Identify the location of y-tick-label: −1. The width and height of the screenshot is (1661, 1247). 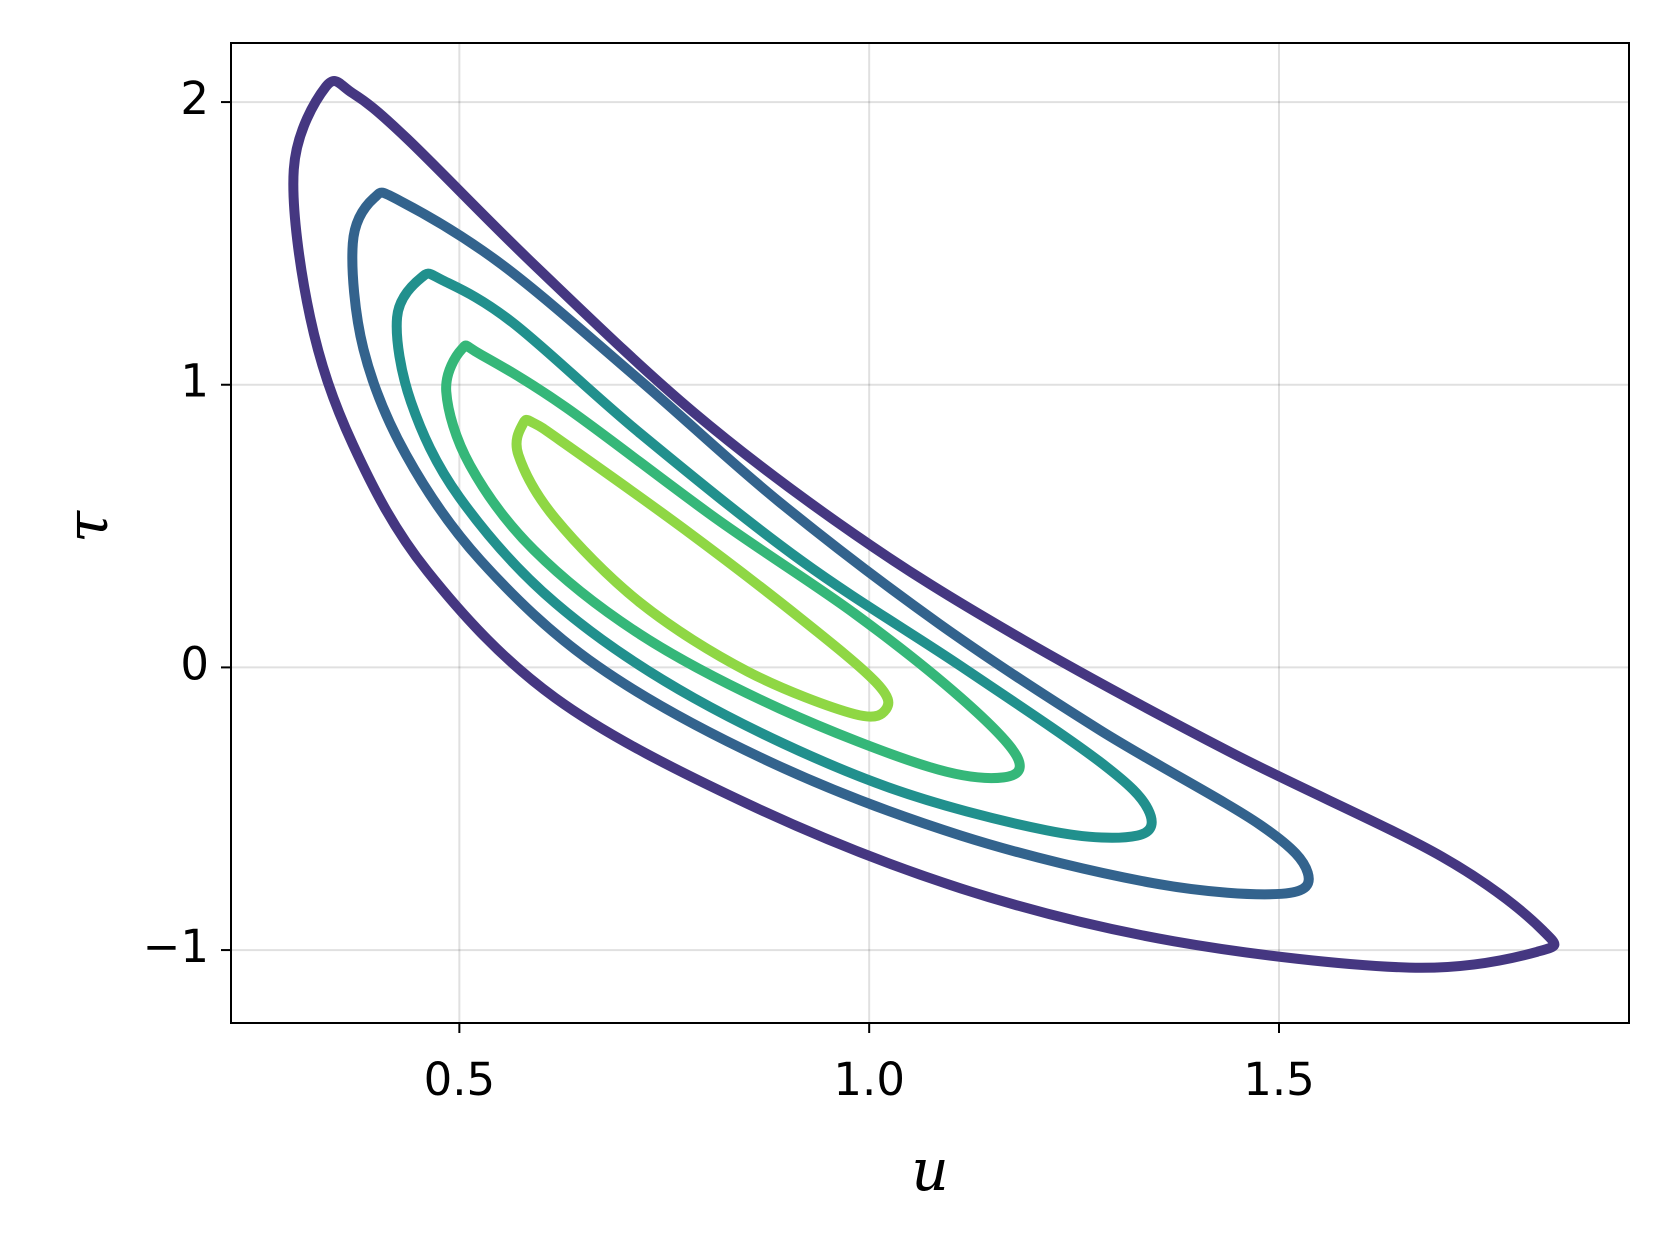
(176, 946).